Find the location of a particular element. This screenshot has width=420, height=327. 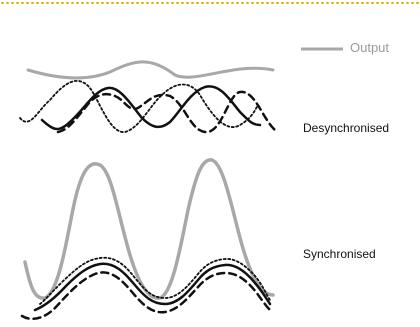

desynchronised-label: Desynchronised is located at coordinates (346, 128).